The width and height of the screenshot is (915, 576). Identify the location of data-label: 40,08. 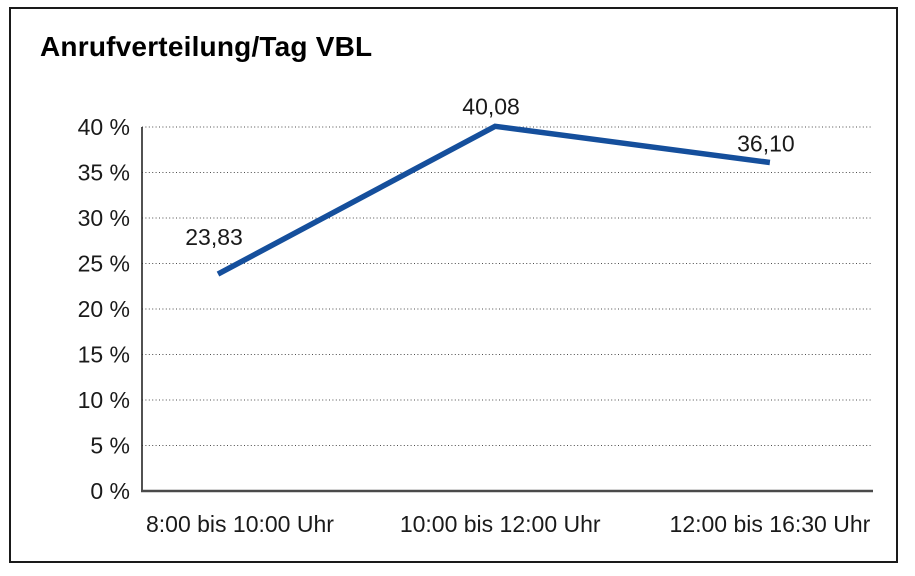
(491, 106).